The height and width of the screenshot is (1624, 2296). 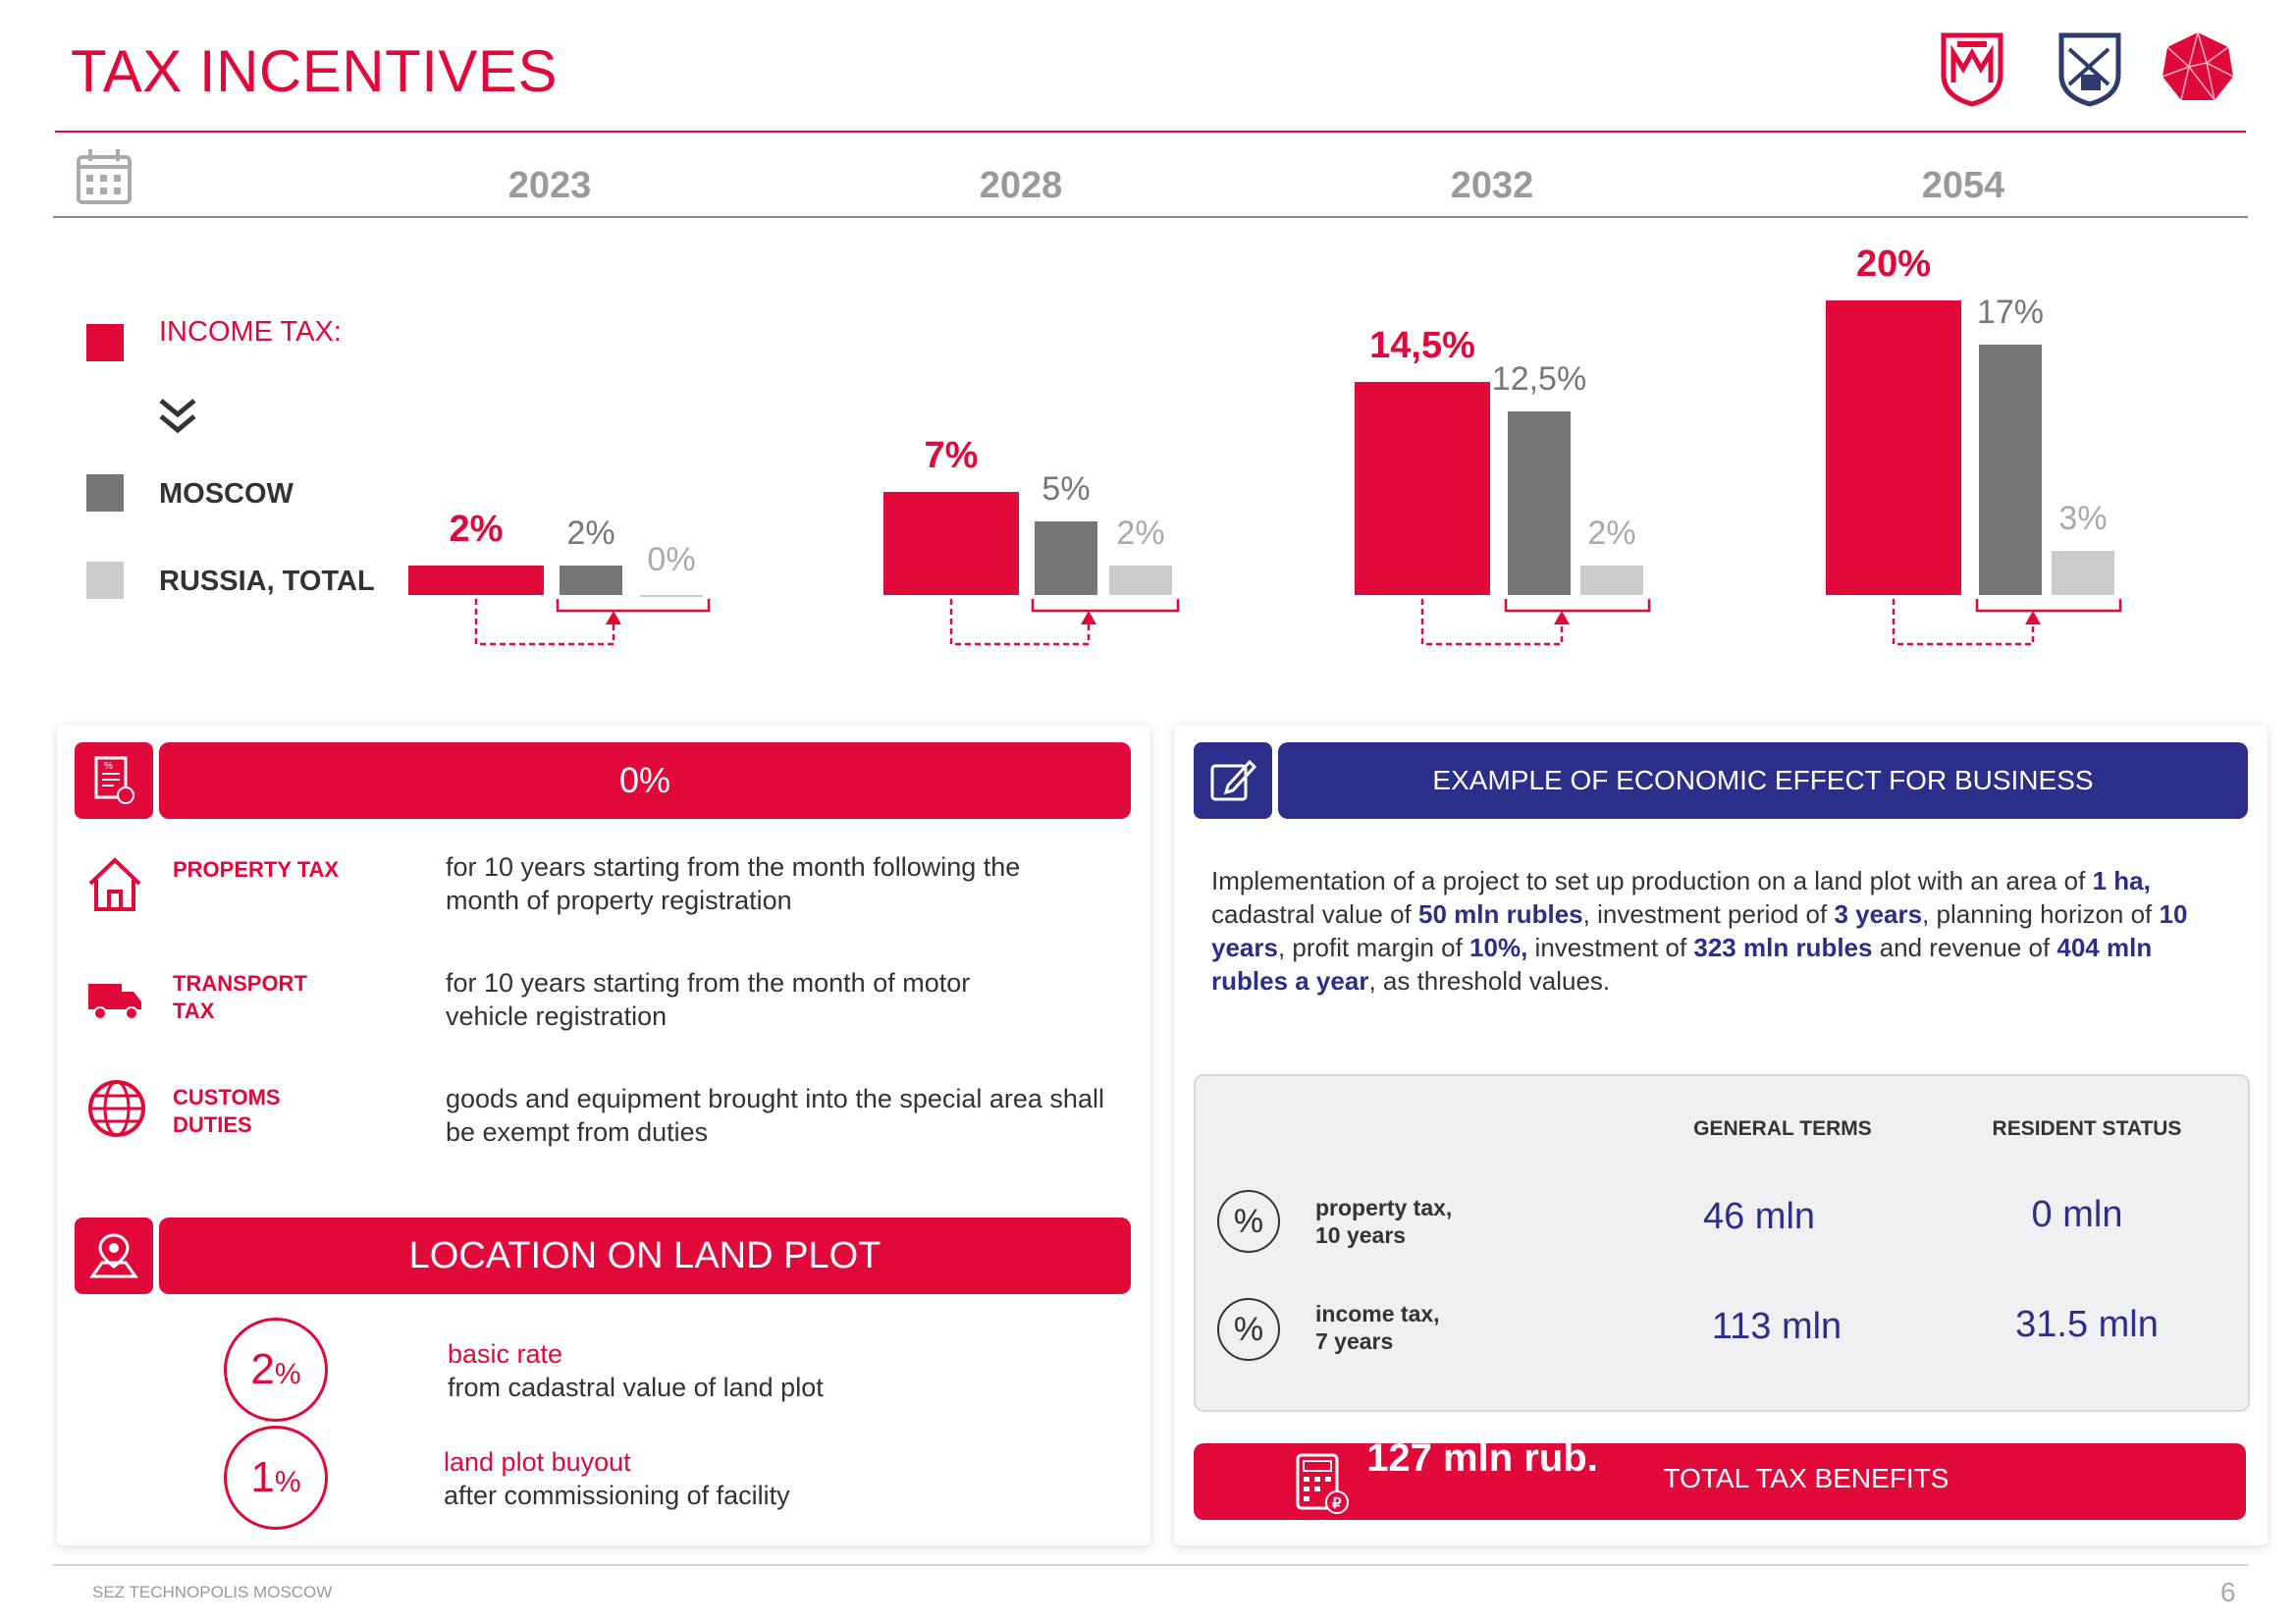 I want to click on text-run: , profit margin of, so click(x=1373, y=947).